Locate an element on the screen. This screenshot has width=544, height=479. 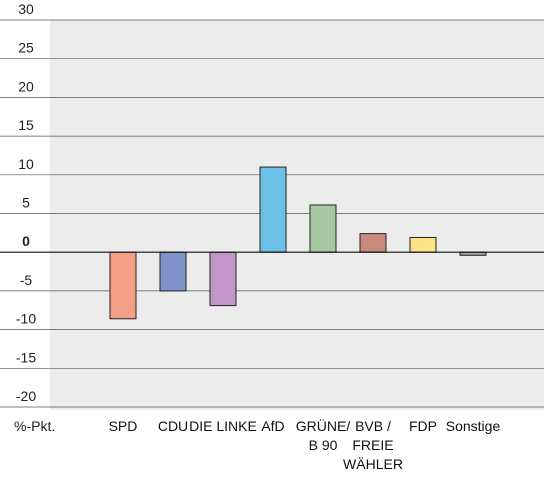
y-tick-label: 20 is located at coordinates (26, 86).